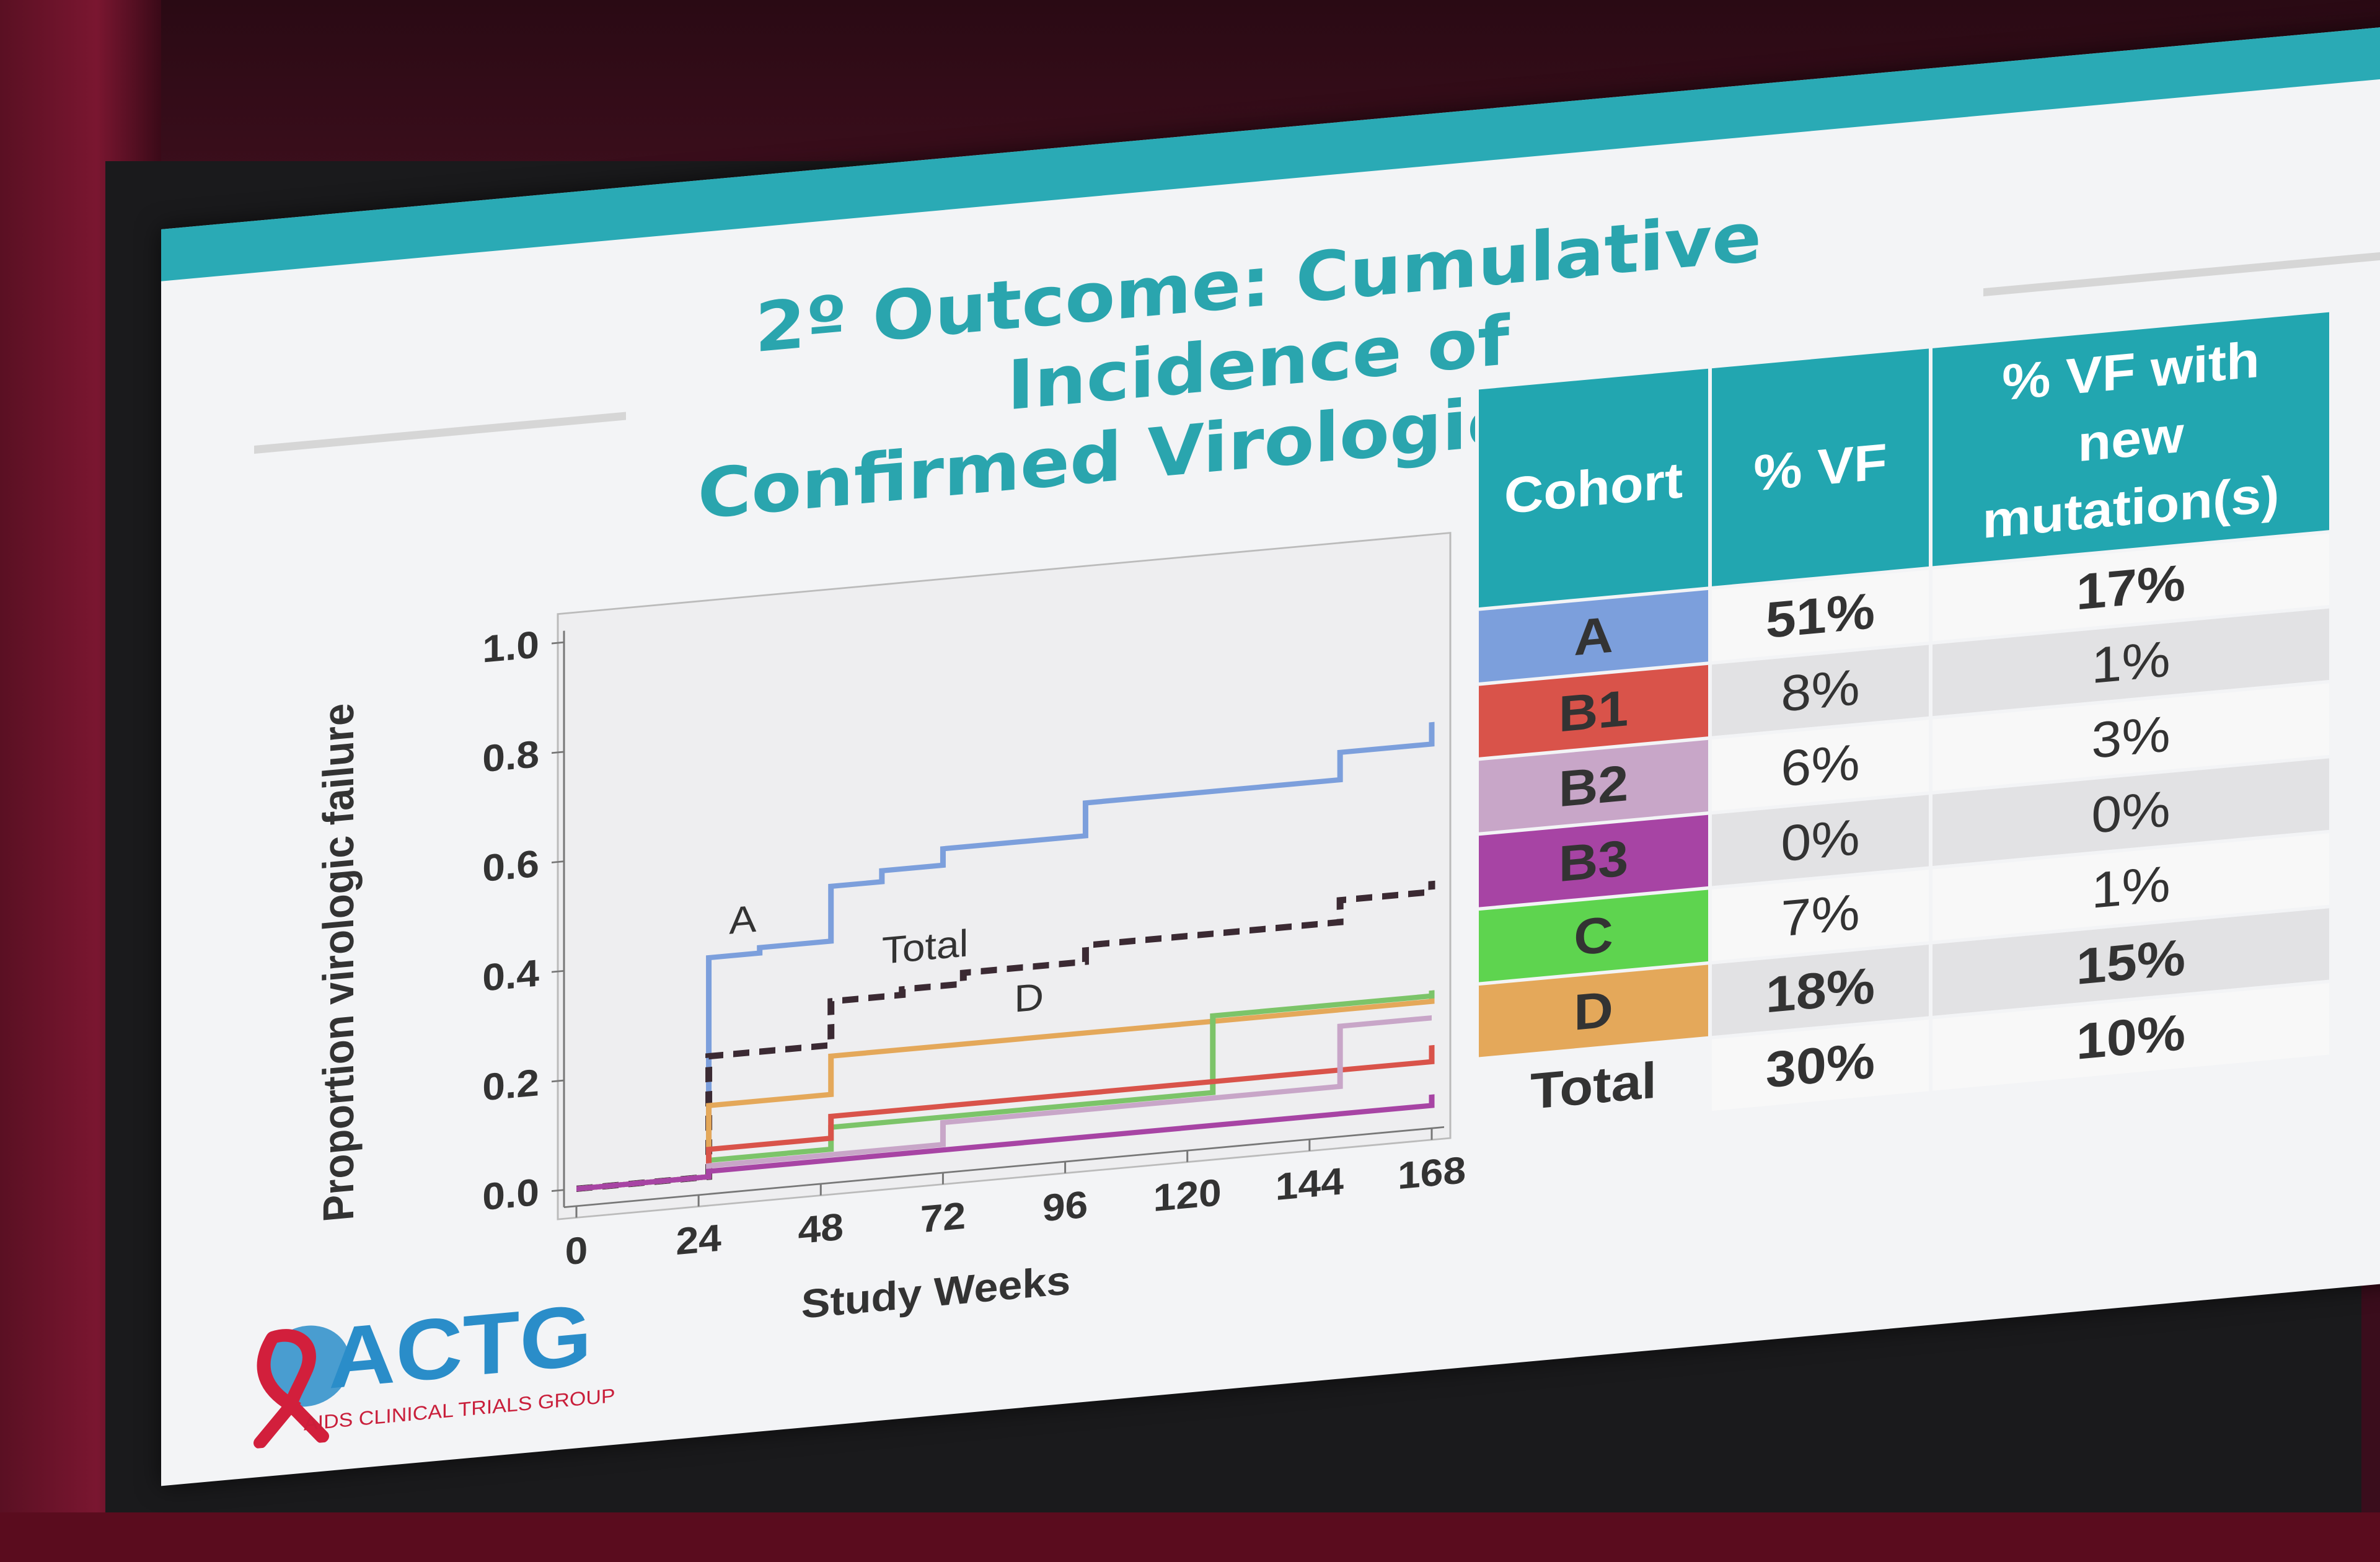 This screenshot has height=1562, width=2380. What do you see at coordinates (510, 647) in the screenshot?
I see `y-tick-label: 1.0` at bounding box center [510, 647].